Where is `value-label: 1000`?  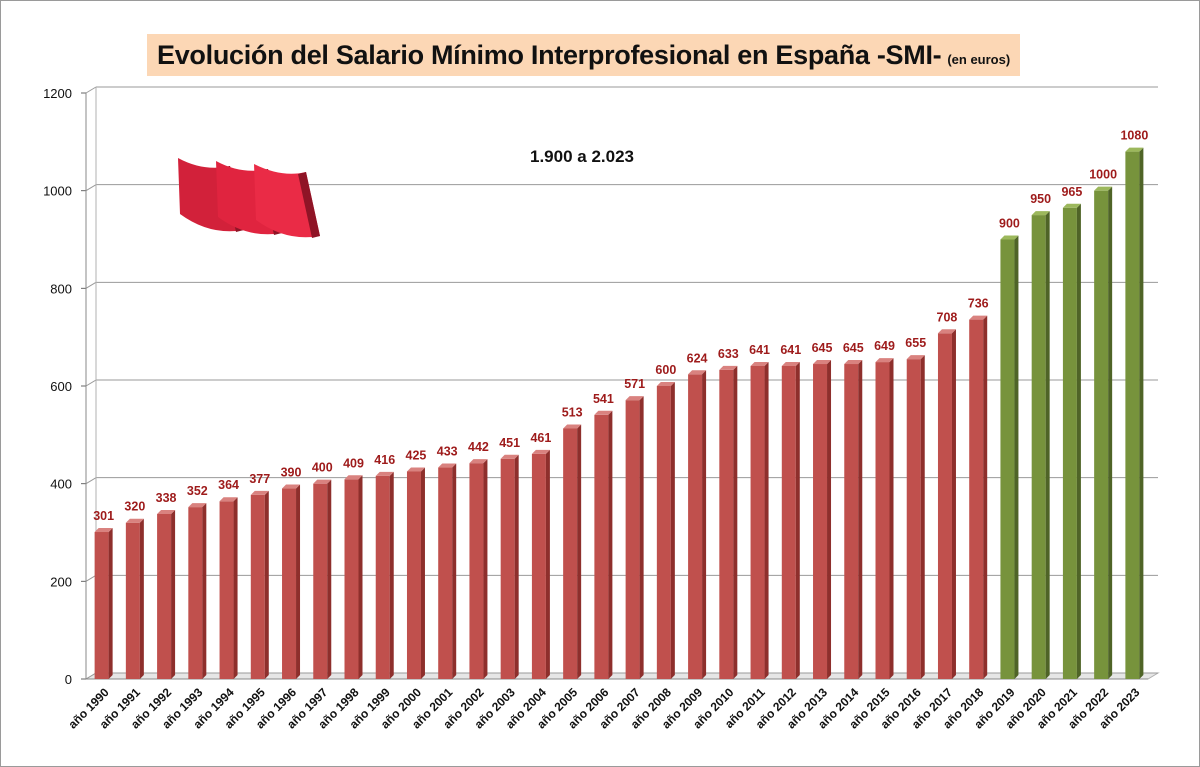 value-label: 1000 is located at coordinates (1103, 175).